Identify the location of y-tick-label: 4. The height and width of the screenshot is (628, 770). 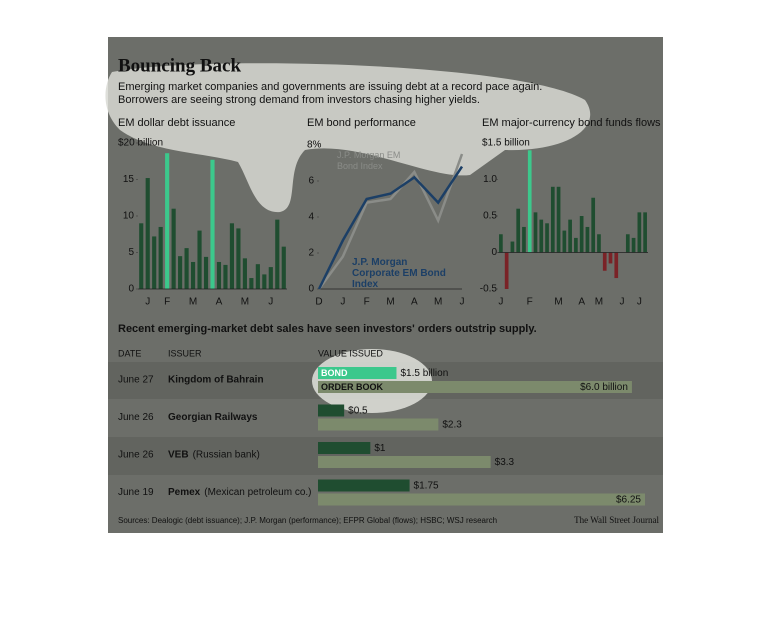
(311, 217).